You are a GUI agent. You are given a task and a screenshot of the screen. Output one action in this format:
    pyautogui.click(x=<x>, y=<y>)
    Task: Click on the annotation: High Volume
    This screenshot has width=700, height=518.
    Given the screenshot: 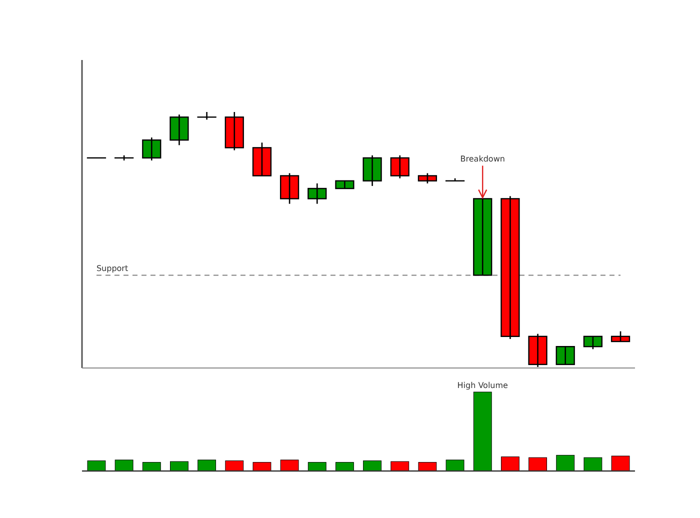 What is the action you would take?
    pyautogui.click(x=482, y=385)
    